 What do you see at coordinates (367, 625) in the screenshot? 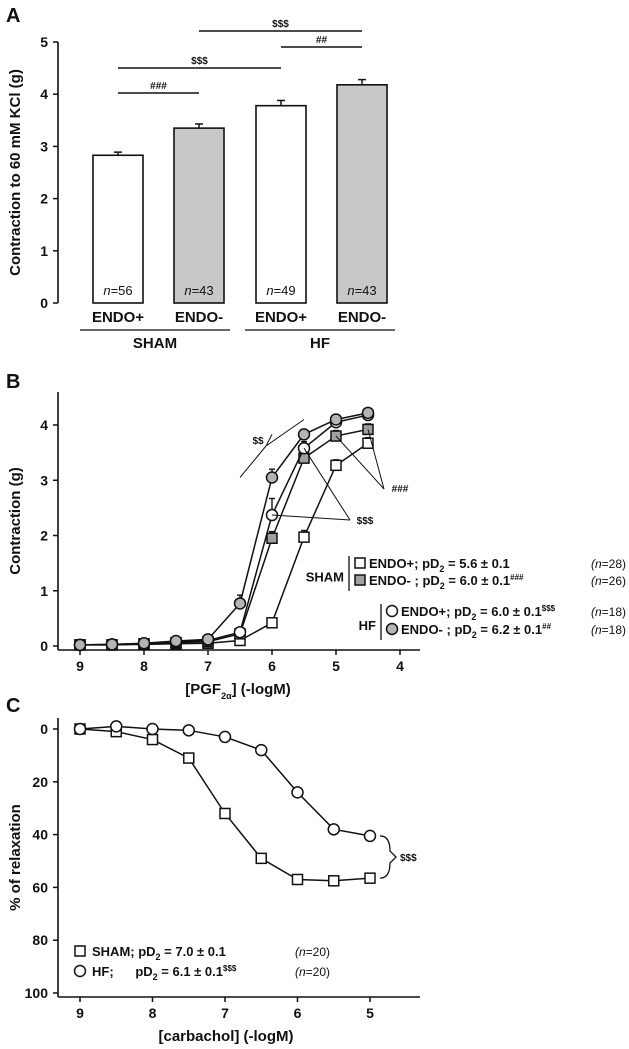
I see `legend-group-label: HF` at bounding box center [367, 625].